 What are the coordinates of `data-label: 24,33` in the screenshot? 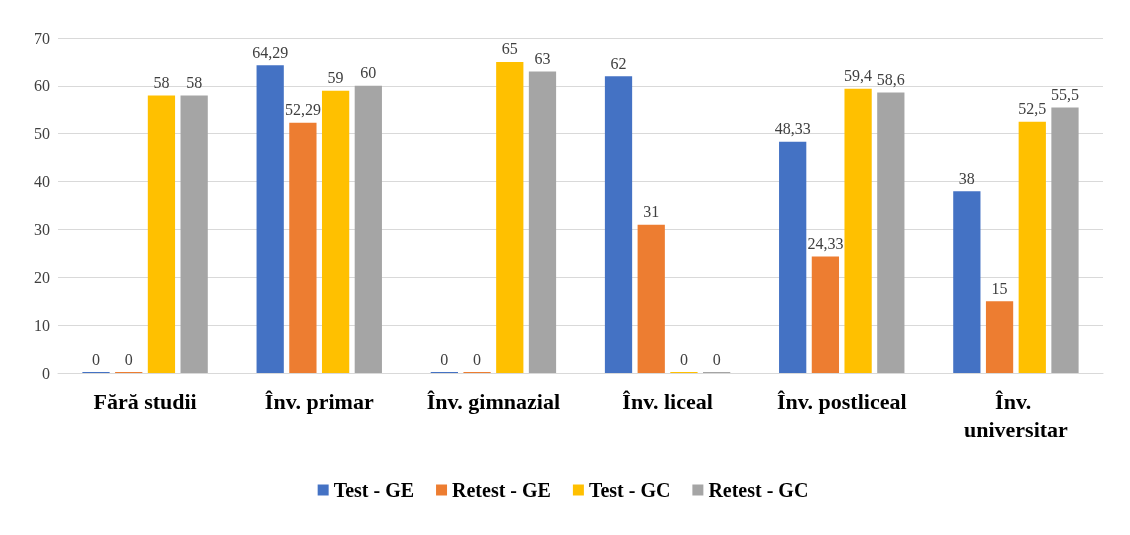 It's located at (825, 244).